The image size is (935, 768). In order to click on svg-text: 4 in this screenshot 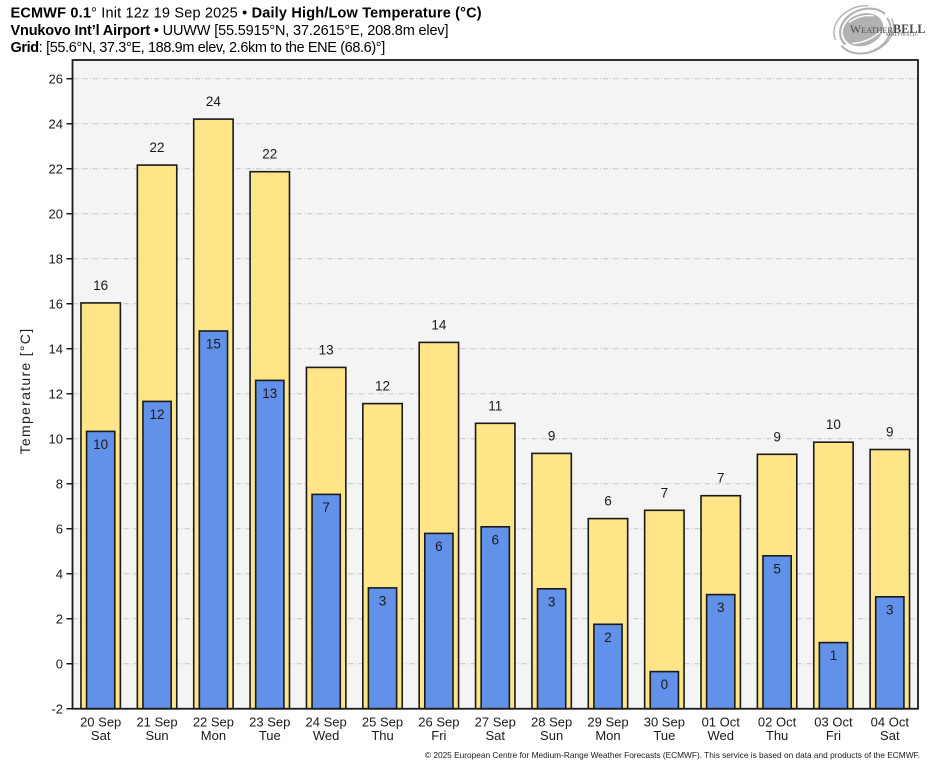, I will do `click(59, 573)`.